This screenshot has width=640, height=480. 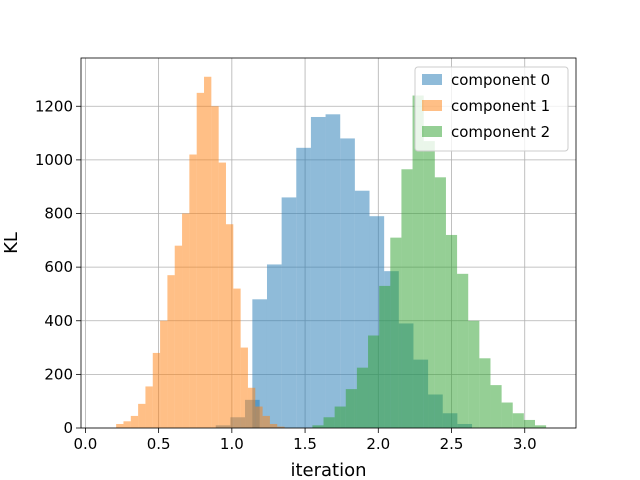 I want to click on x-tick-label: 1.5, so click(x=305, y=444).